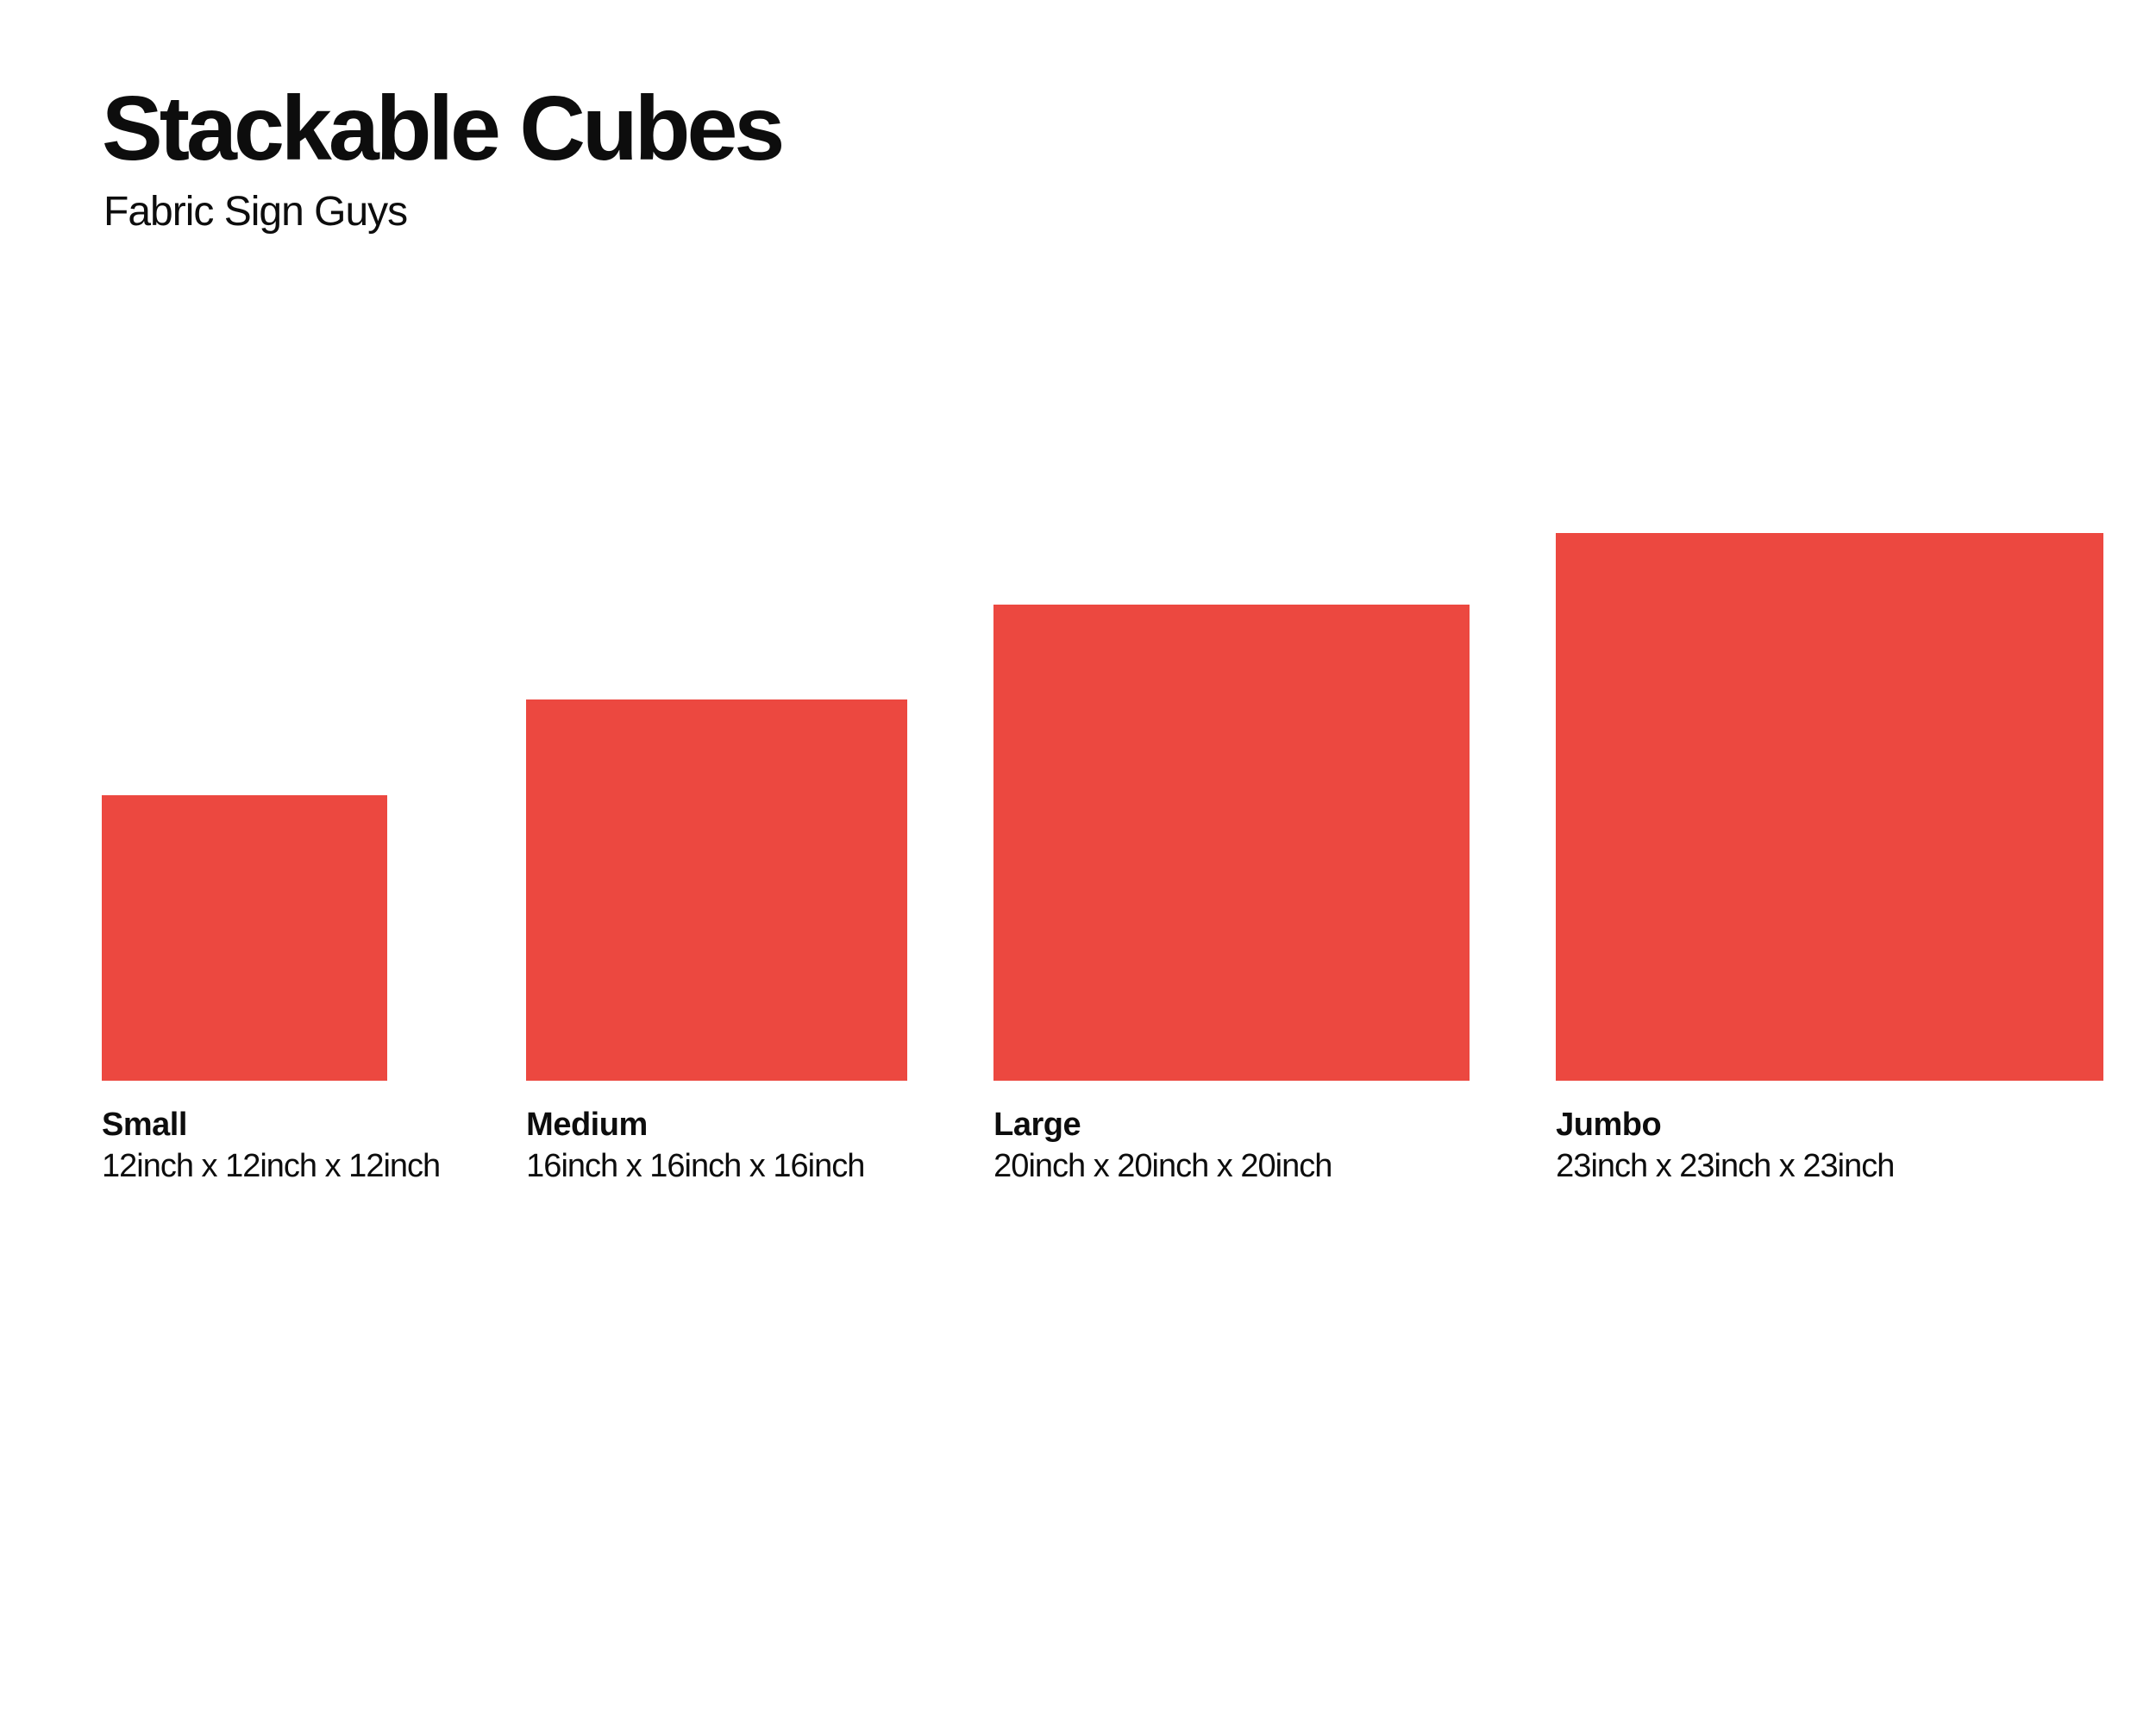 This screenshot has height=1725, width=2156. What do you see at coordinates (1830, 807) in the screenshot?
I see `cube-swatch-jumbo` at bounding box center [1830, 807].